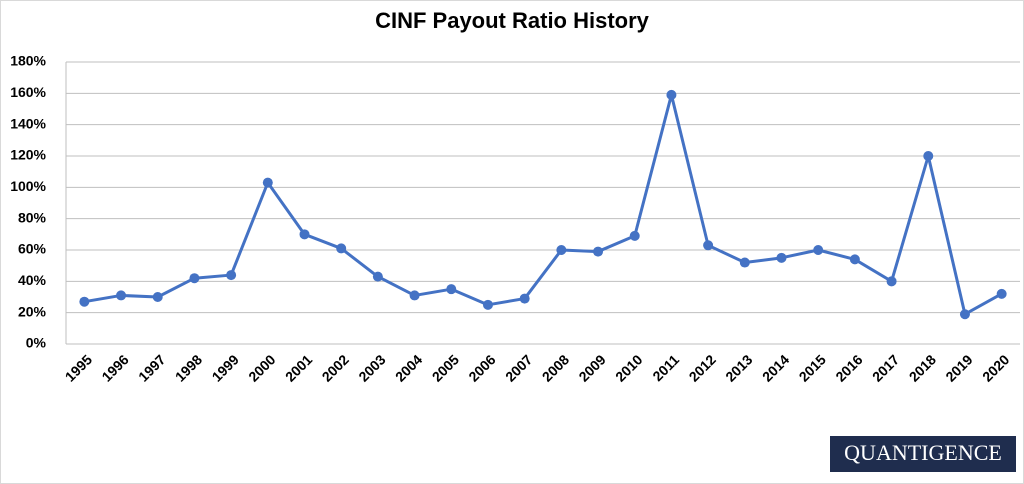 This screenshot has width=1024, height=484. I want to click on y-tick-label: 120%, so click(28, 155).